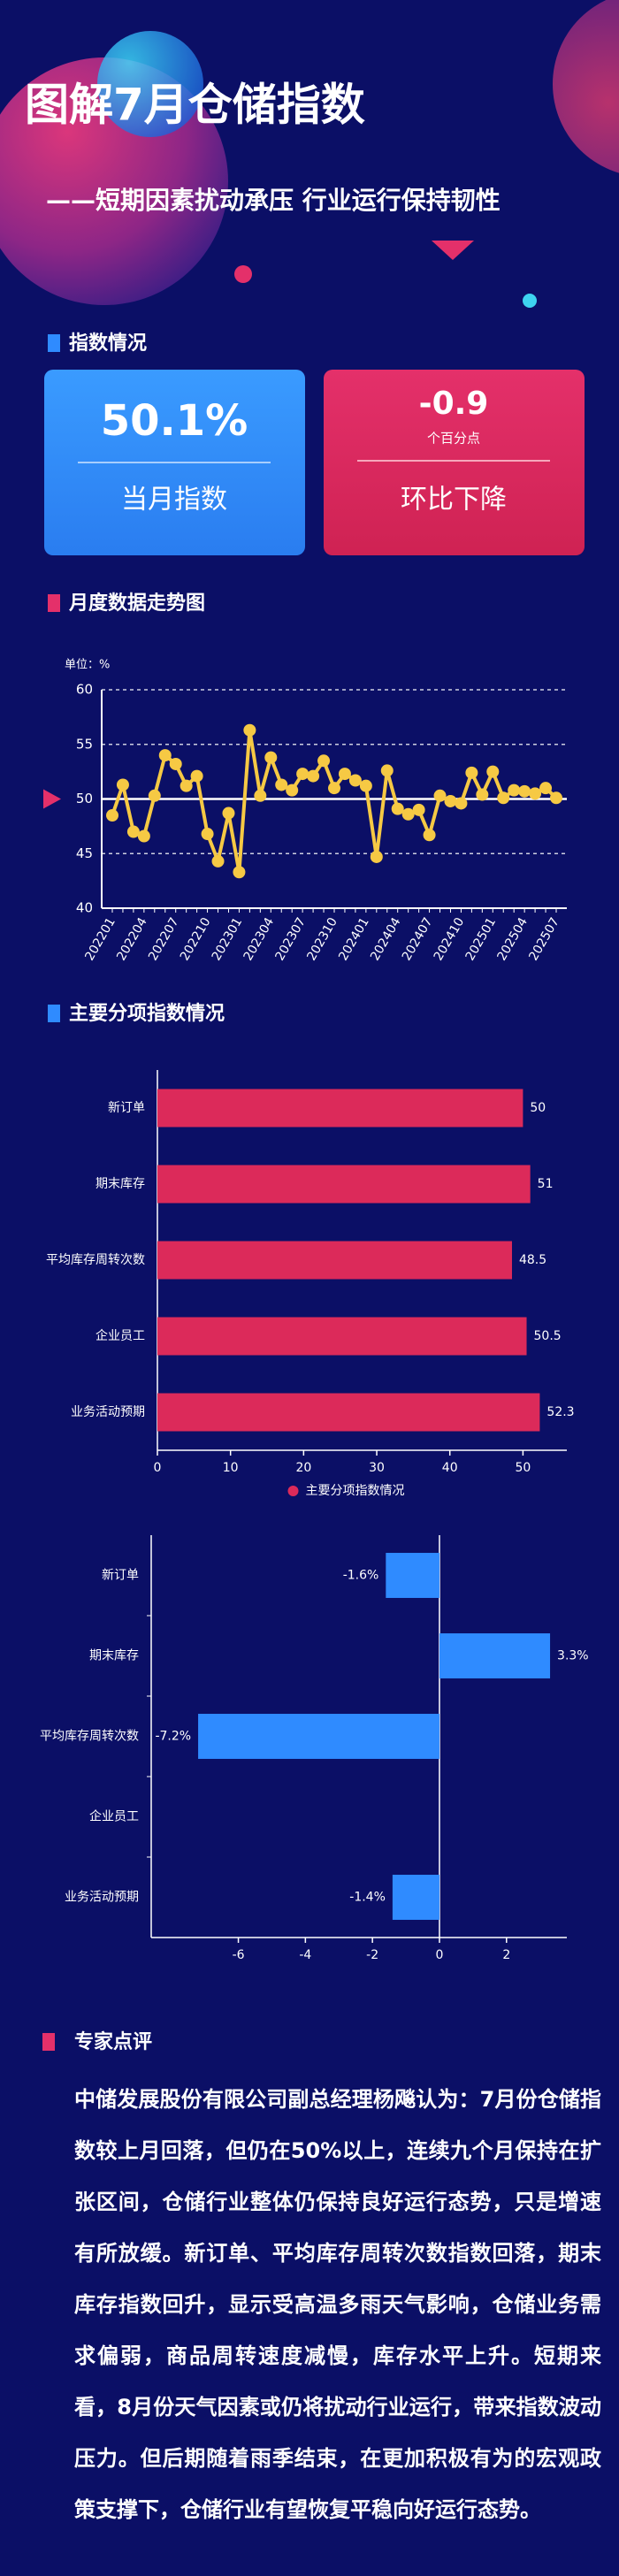  Describe the element at coordinates (538, 1108) in the screenshot. I see `value-label: 50` at that location.